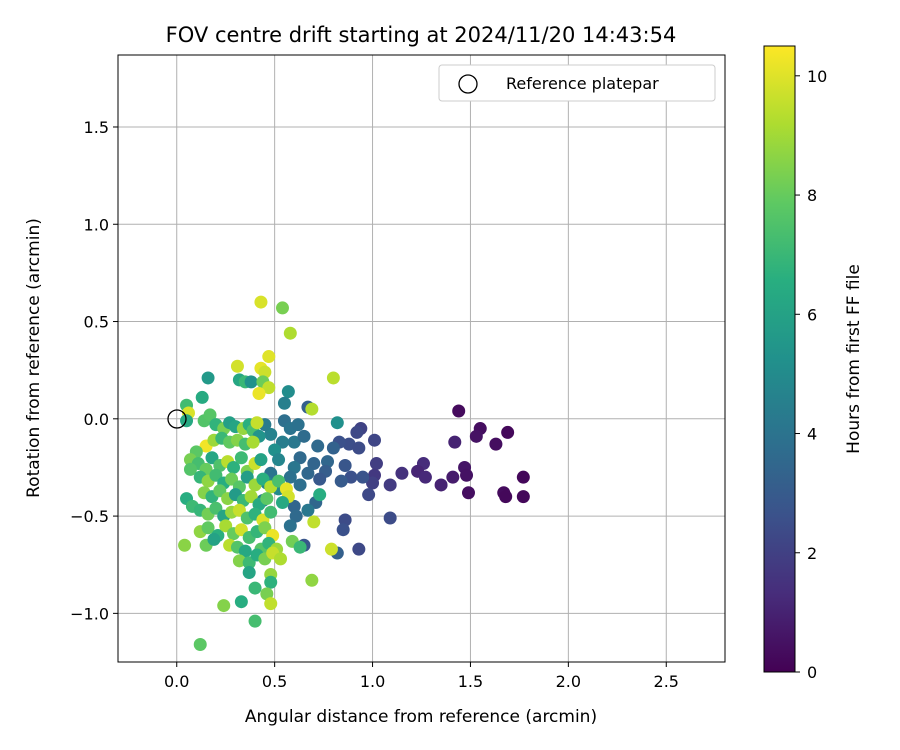  Describe the element at coordinates (177, 419) in the screenshot. I see `reference-platepar-marker` at that location.